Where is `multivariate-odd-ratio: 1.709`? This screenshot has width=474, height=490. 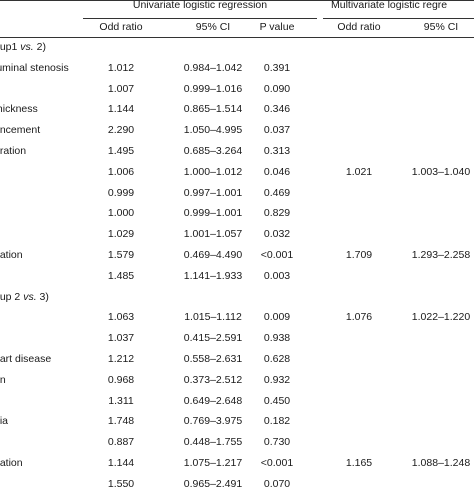
multivariate-odd-ratio: 1.709 is located at coordinates (359, 255).